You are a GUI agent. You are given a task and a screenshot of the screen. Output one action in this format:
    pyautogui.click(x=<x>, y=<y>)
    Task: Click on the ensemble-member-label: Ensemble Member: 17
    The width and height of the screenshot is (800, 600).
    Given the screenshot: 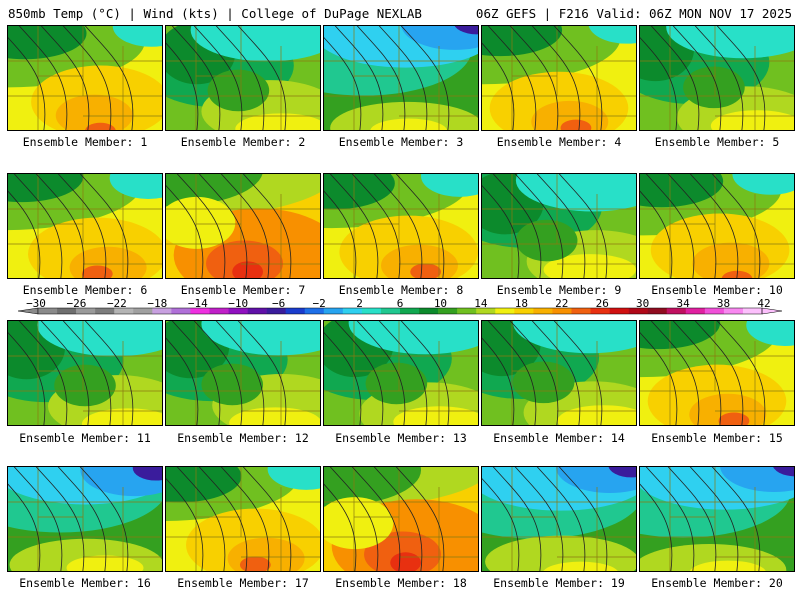 What is the action you would take?
    pyautogui.click(x=243, y=583)
    